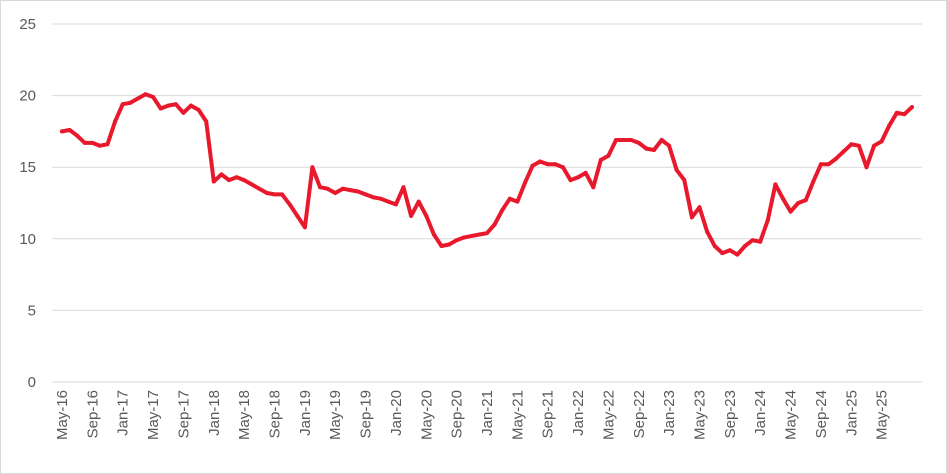  What do you see at coordinates (791, 415) in the screenshot?
I see `x-tick-label: May-24` at bounding box center [791, 415].